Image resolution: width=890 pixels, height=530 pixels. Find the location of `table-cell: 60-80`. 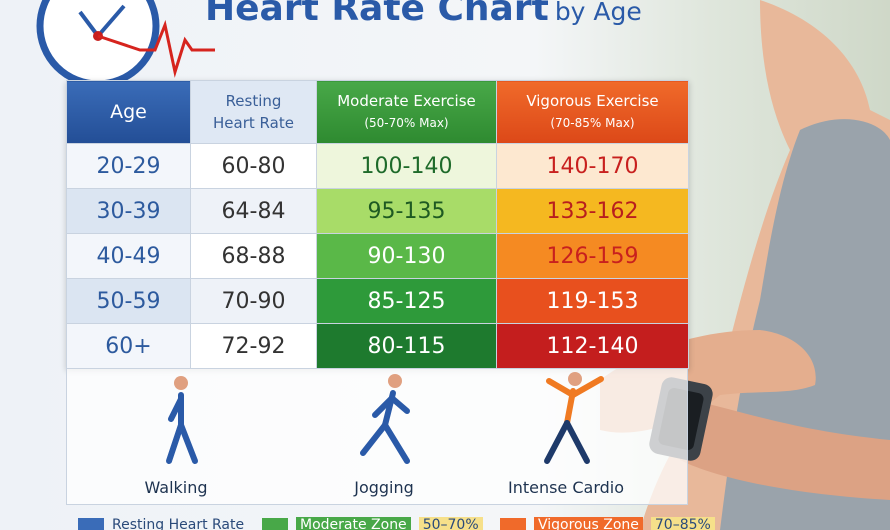

table-cell: 60-80 is located at coordinates (253, 166).